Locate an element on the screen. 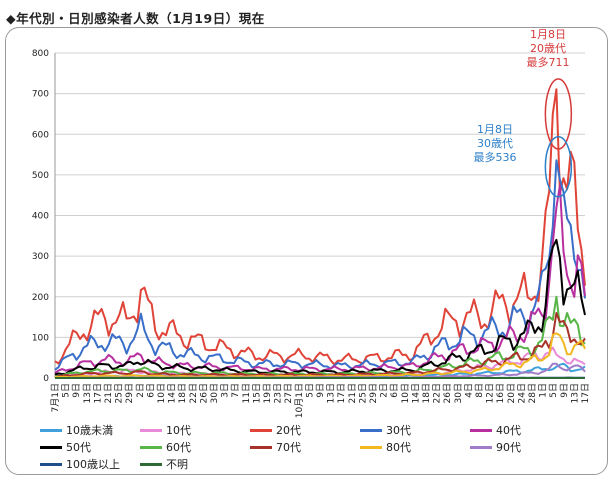  legend-label: 30代 is located at coordinates (398, 430).